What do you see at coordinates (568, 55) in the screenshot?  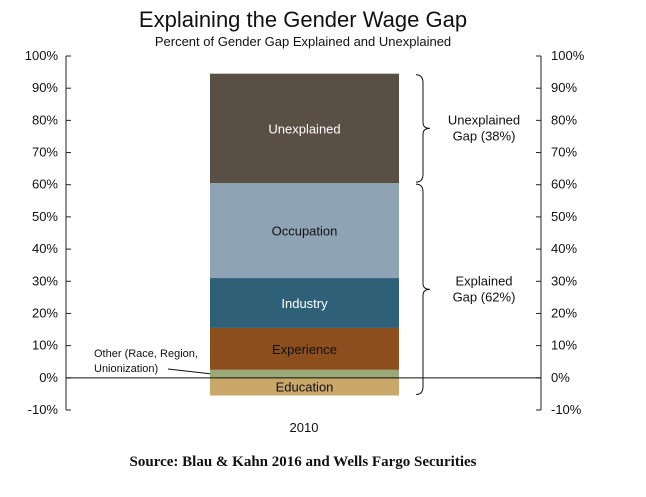 I see `y-tick-label-right: 100%` at bounding box center [568, 55].